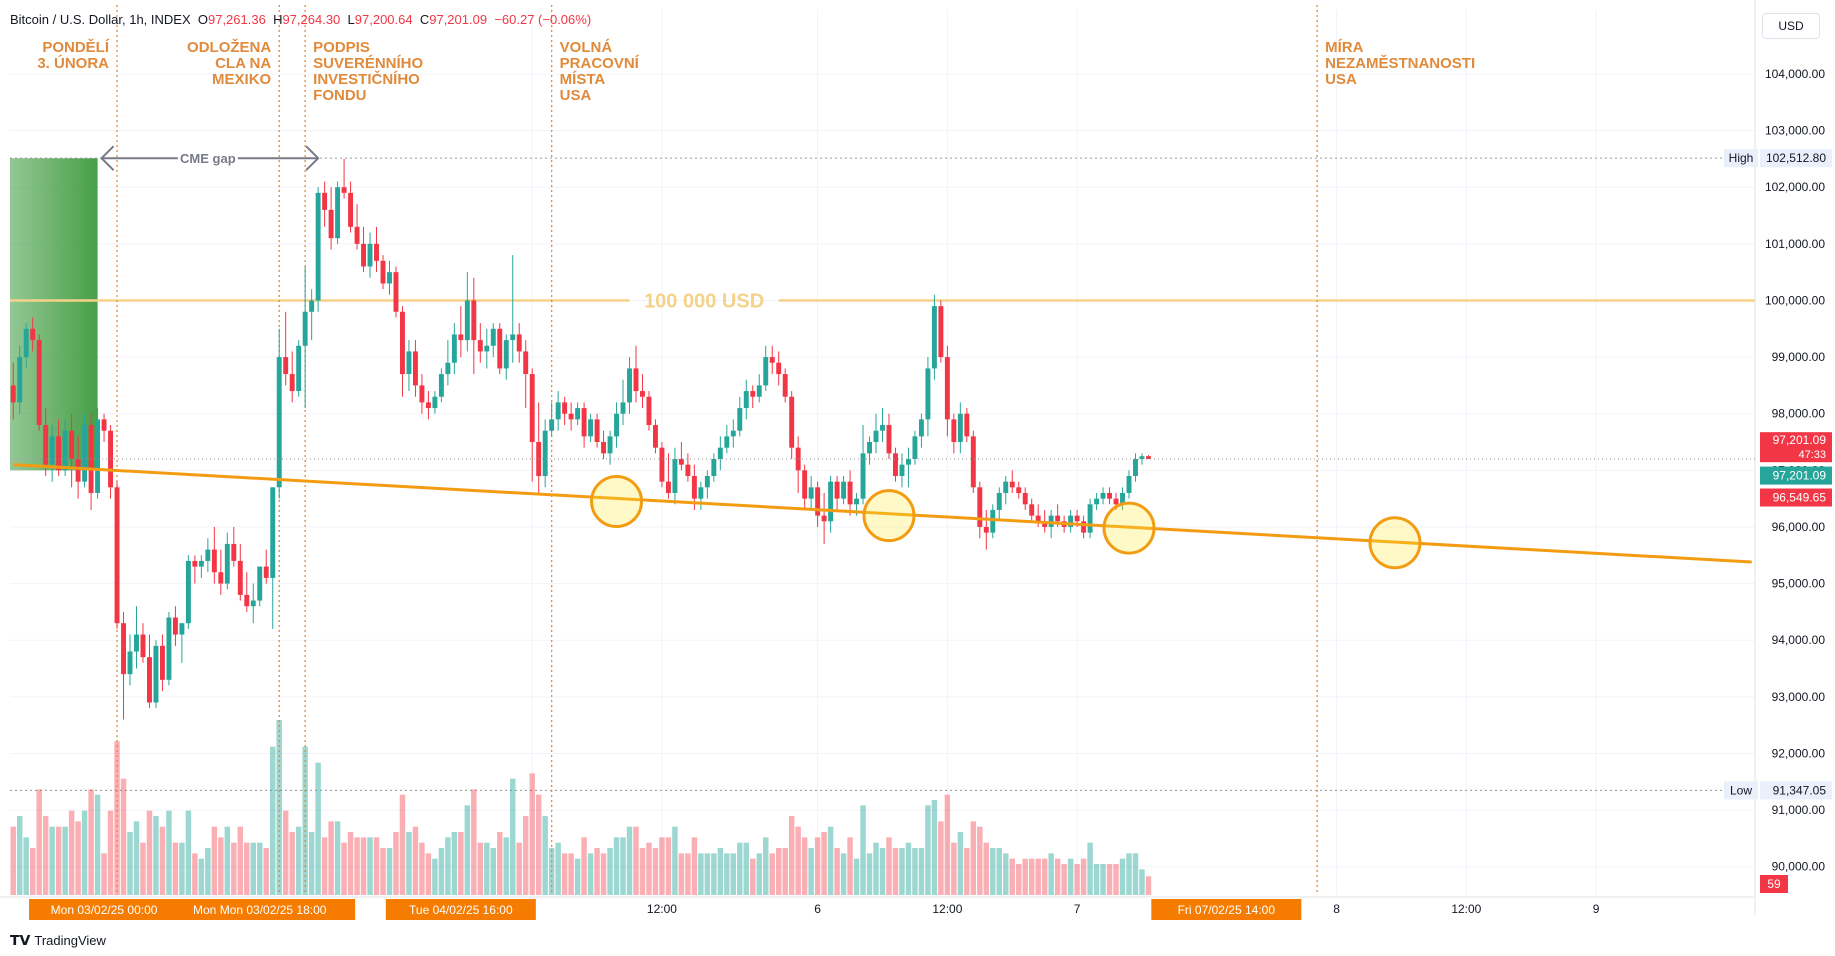 The image size is (1835, 956). What do you see at coordinates (1774, 884) in the screenshot?
I see `volume-tag` at bounding box center [1774, 884].